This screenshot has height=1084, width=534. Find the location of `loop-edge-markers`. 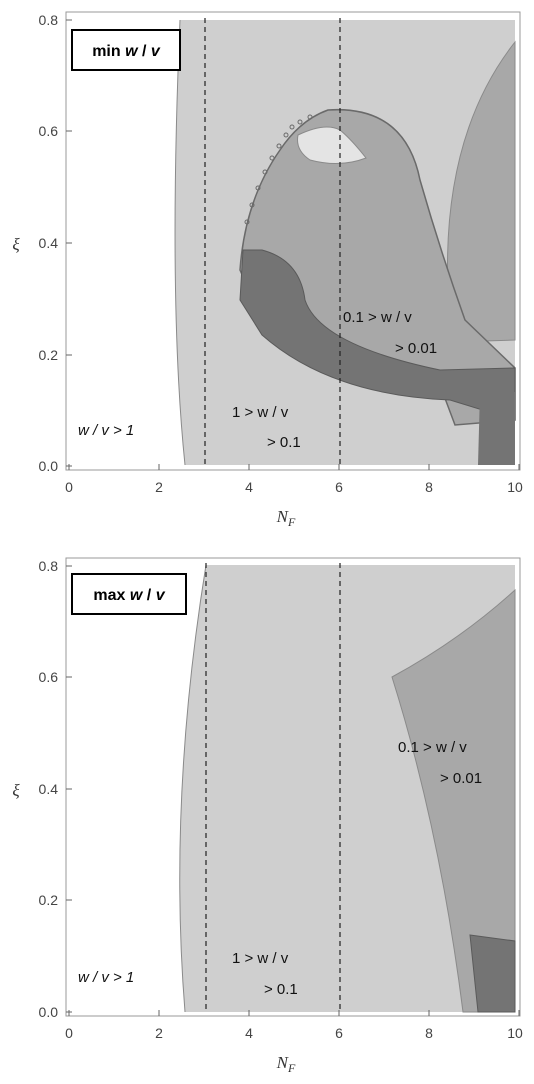

loop-edge-markers is located at coordinates (278, 169).